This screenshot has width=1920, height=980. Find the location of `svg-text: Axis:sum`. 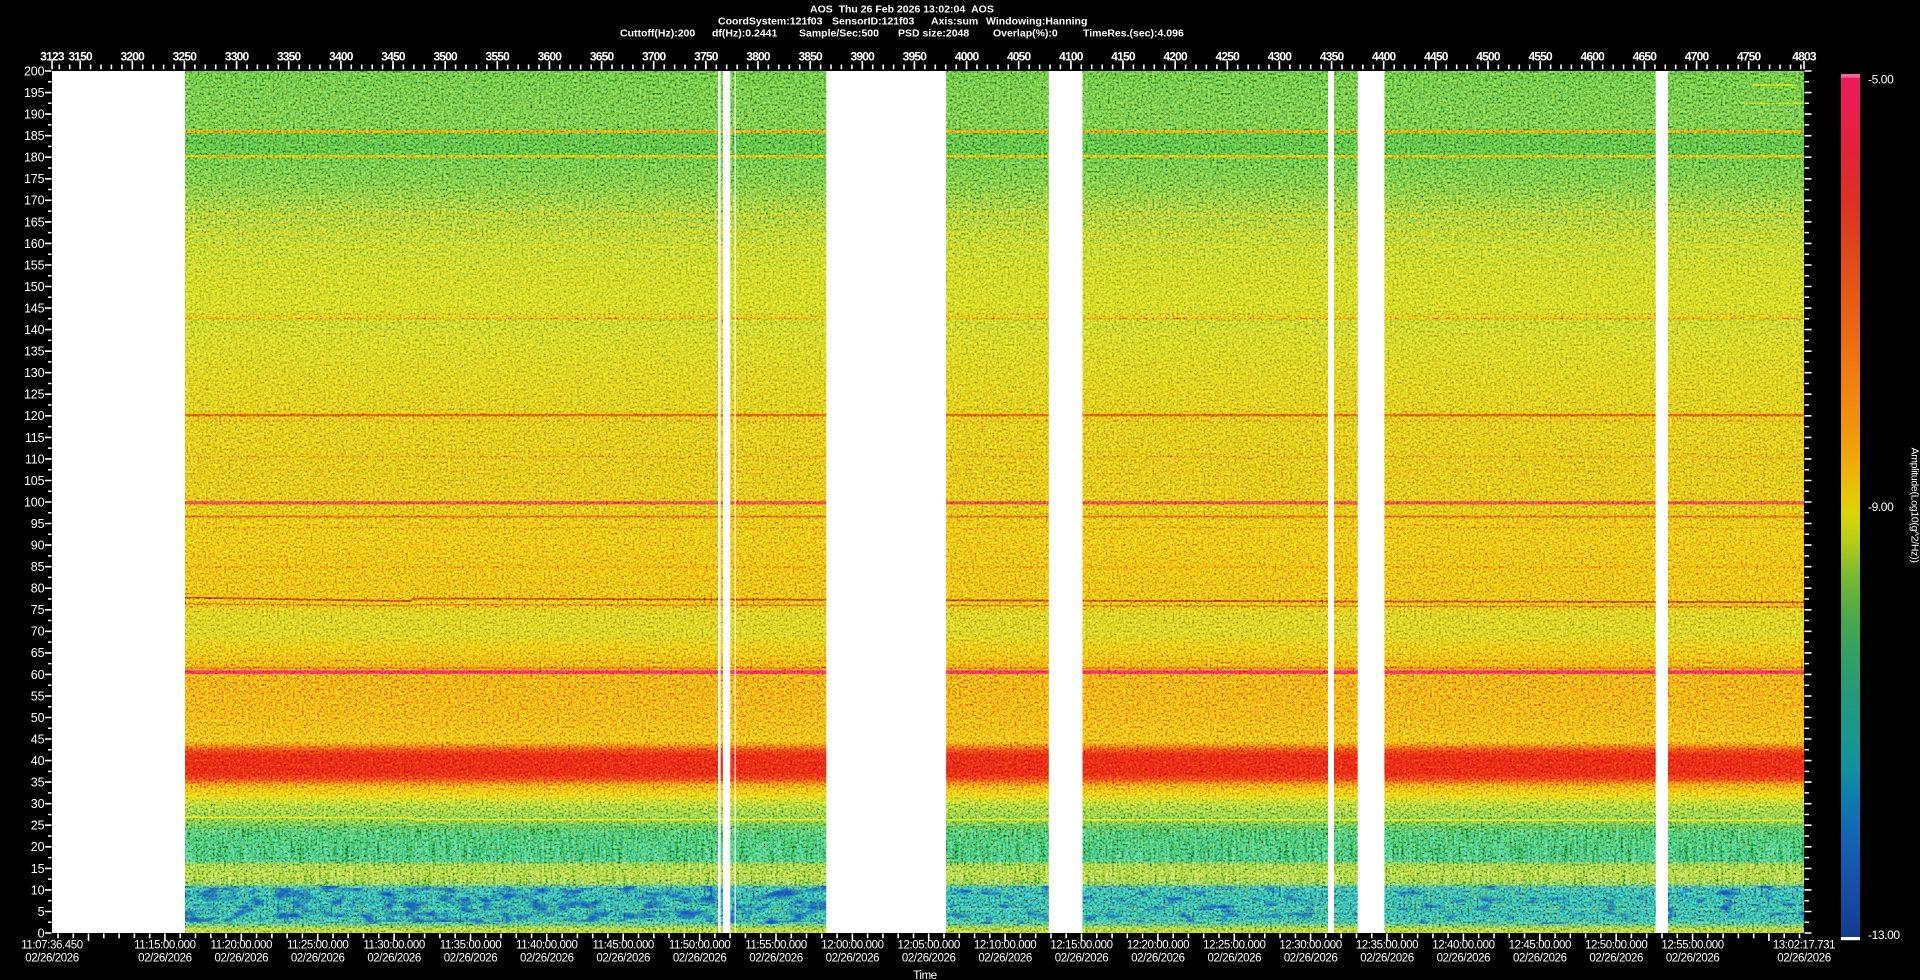

svg-text: Axis:sum is located at coordinates (954, 22).